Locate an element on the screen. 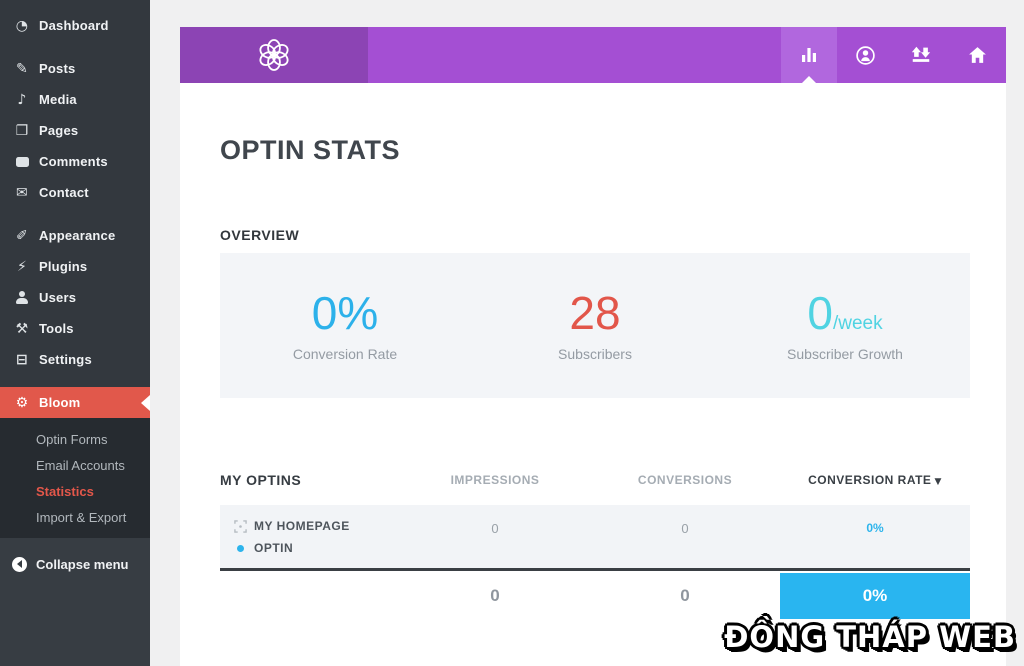 The height and width of the screenshot is (666, 1024). submenu-label: Optin Forms is located at coordinates (72, 439).